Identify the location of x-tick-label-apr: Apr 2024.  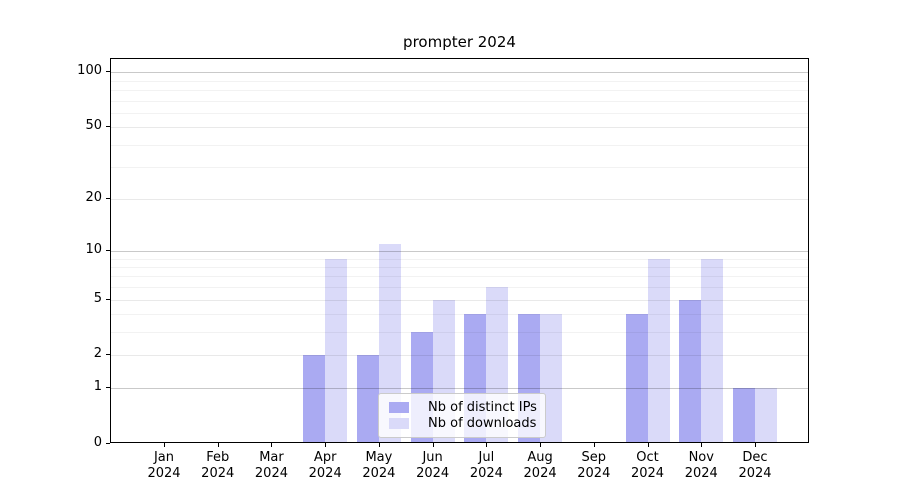
(325, 466).